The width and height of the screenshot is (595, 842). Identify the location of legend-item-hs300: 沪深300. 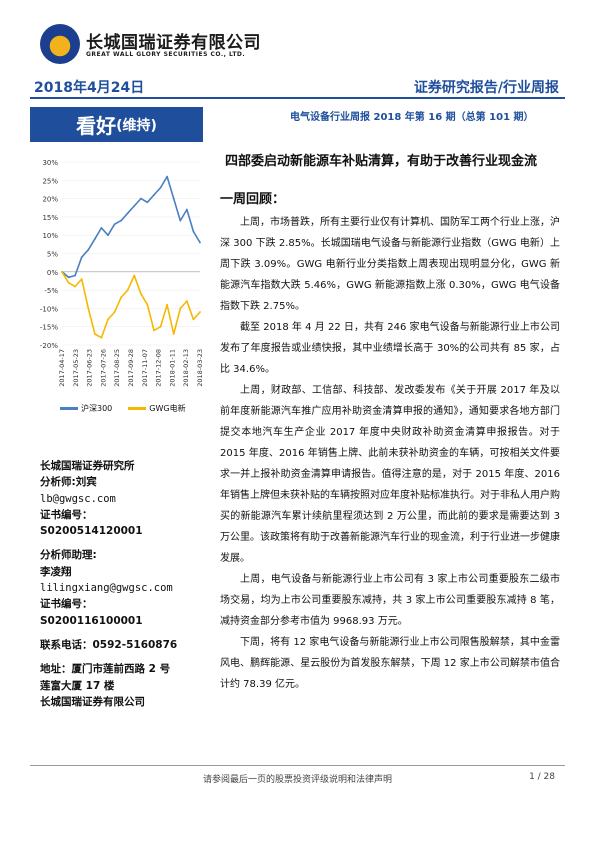
(86, 408).